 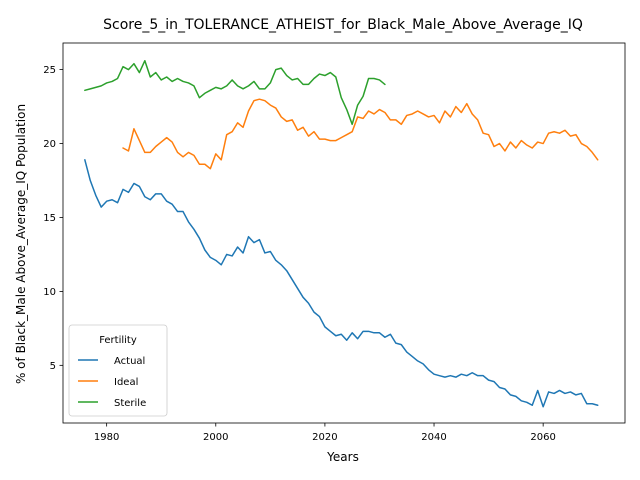 What do you see at coordinates (106, 437) in the screenshot?
I see `x-tick-label: 1980` at bounding box center [106, 437].